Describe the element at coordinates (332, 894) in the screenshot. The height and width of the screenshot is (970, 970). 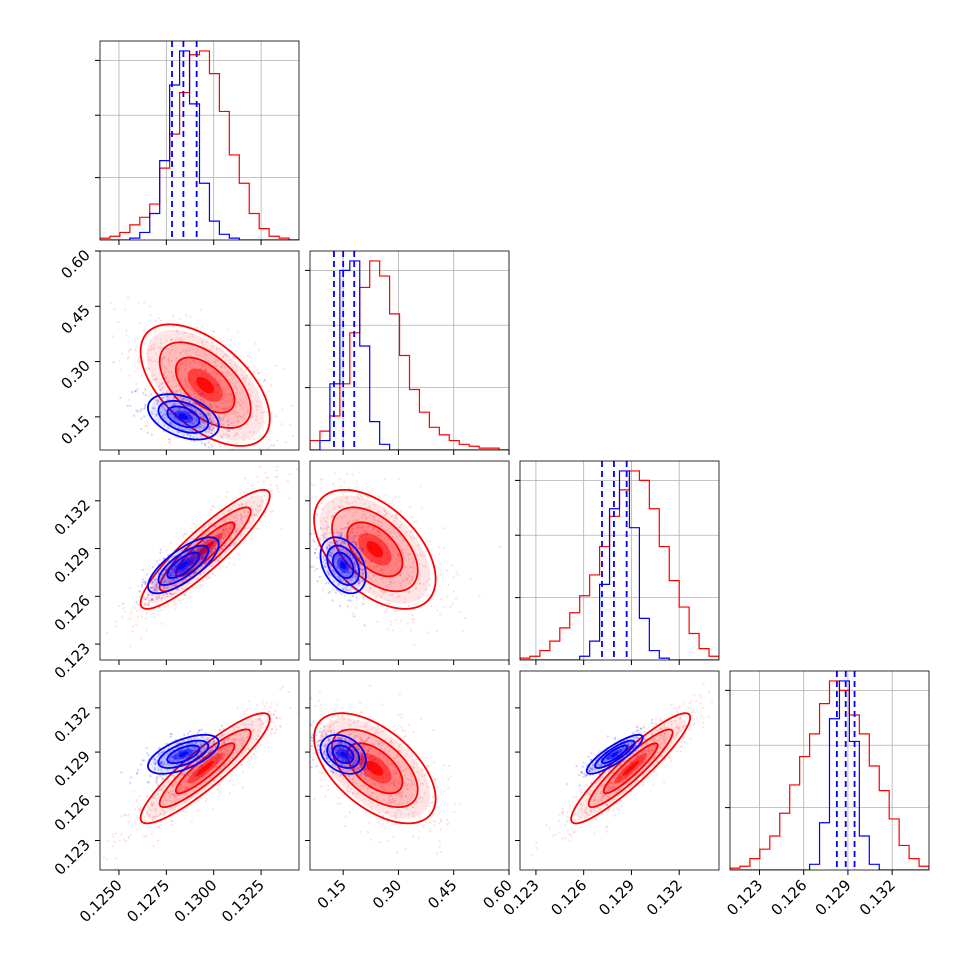
I see `x-tick-label: 0.15` at that location.